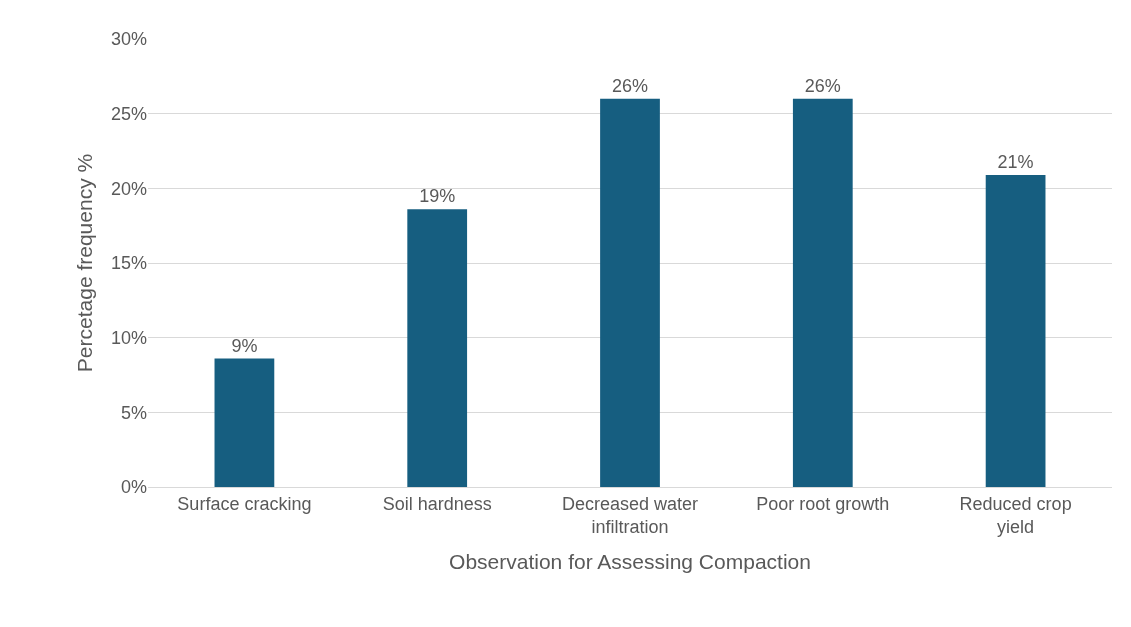 This screenshot has width=1131, height=627. What do you see at coordinates (85, 263) in the screenshot?
I see `y-axis-title: Percetage frequency %` at bounding box center [85, 263].